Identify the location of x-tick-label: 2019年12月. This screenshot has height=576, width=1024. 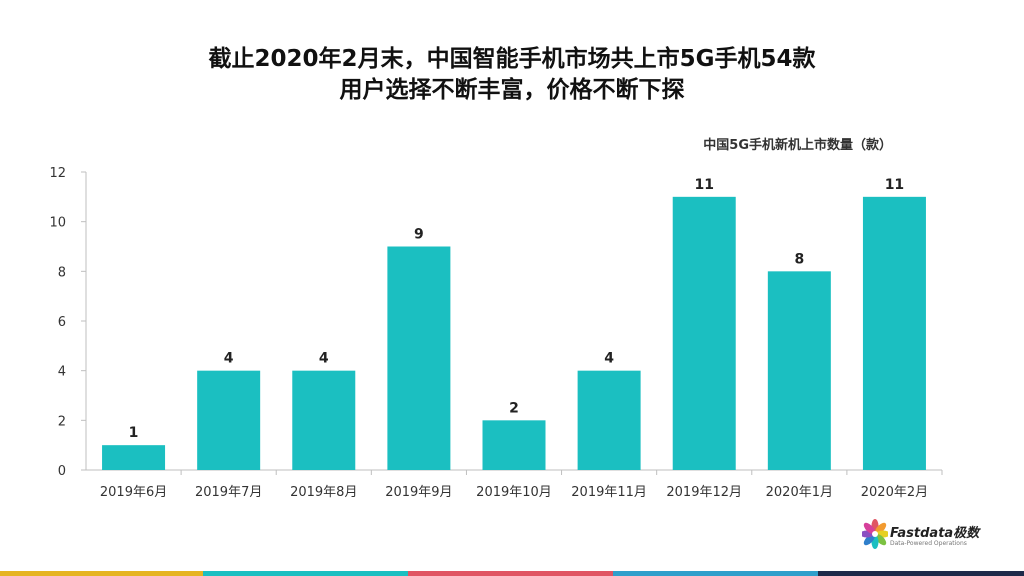
(704, 492).